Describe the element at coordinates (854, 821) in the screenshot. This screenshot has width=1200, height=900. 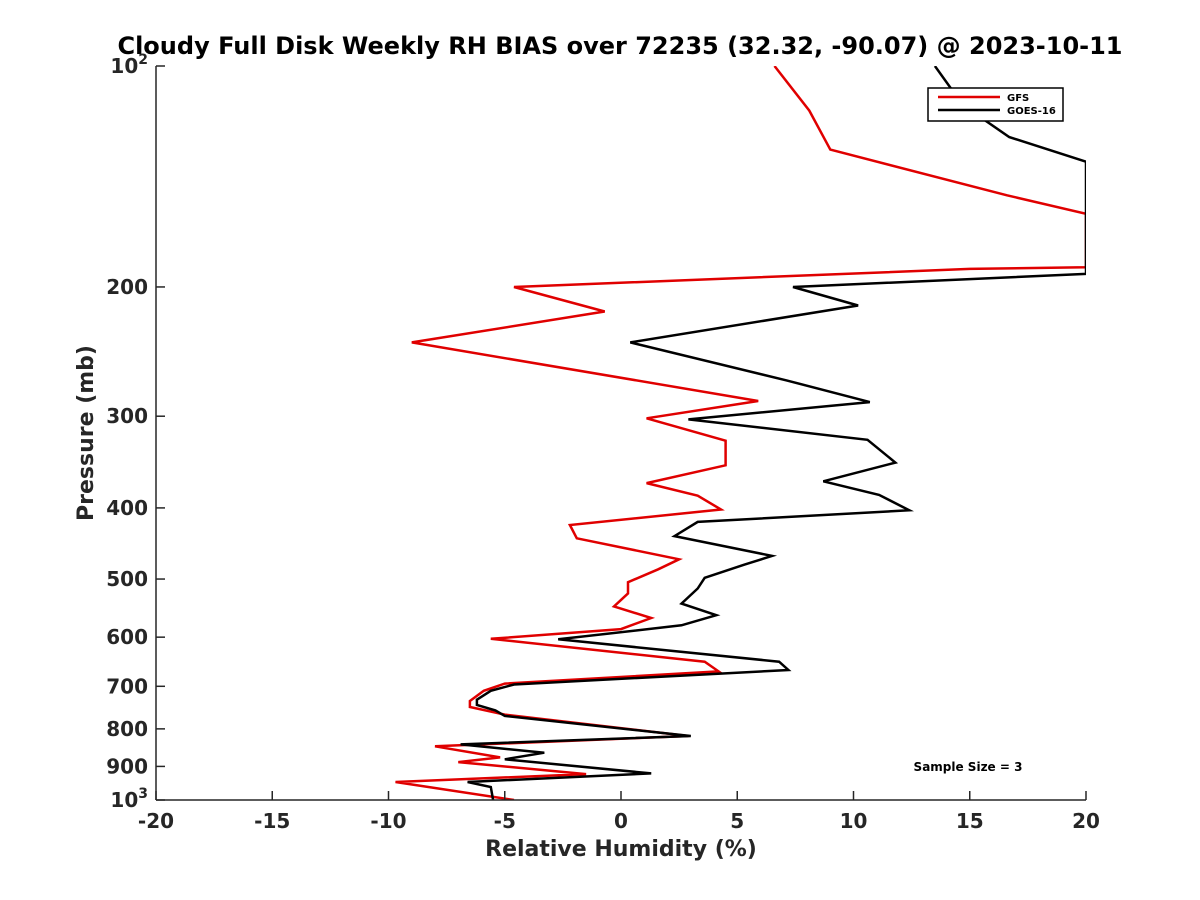
I see `x-tick-label: 10` at that location.